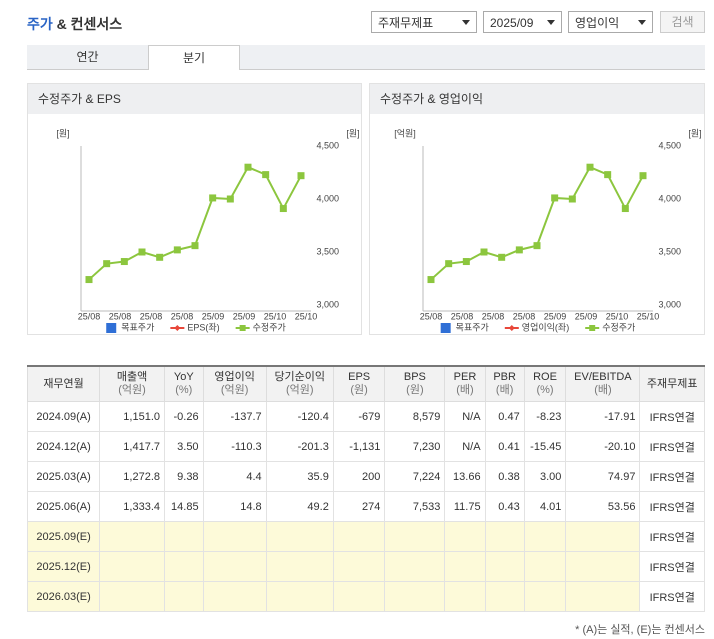  What do you see at coordinates (194, 57) in the screenshot?
I see `tab-active: 분기` at bounding box center [194, 57].